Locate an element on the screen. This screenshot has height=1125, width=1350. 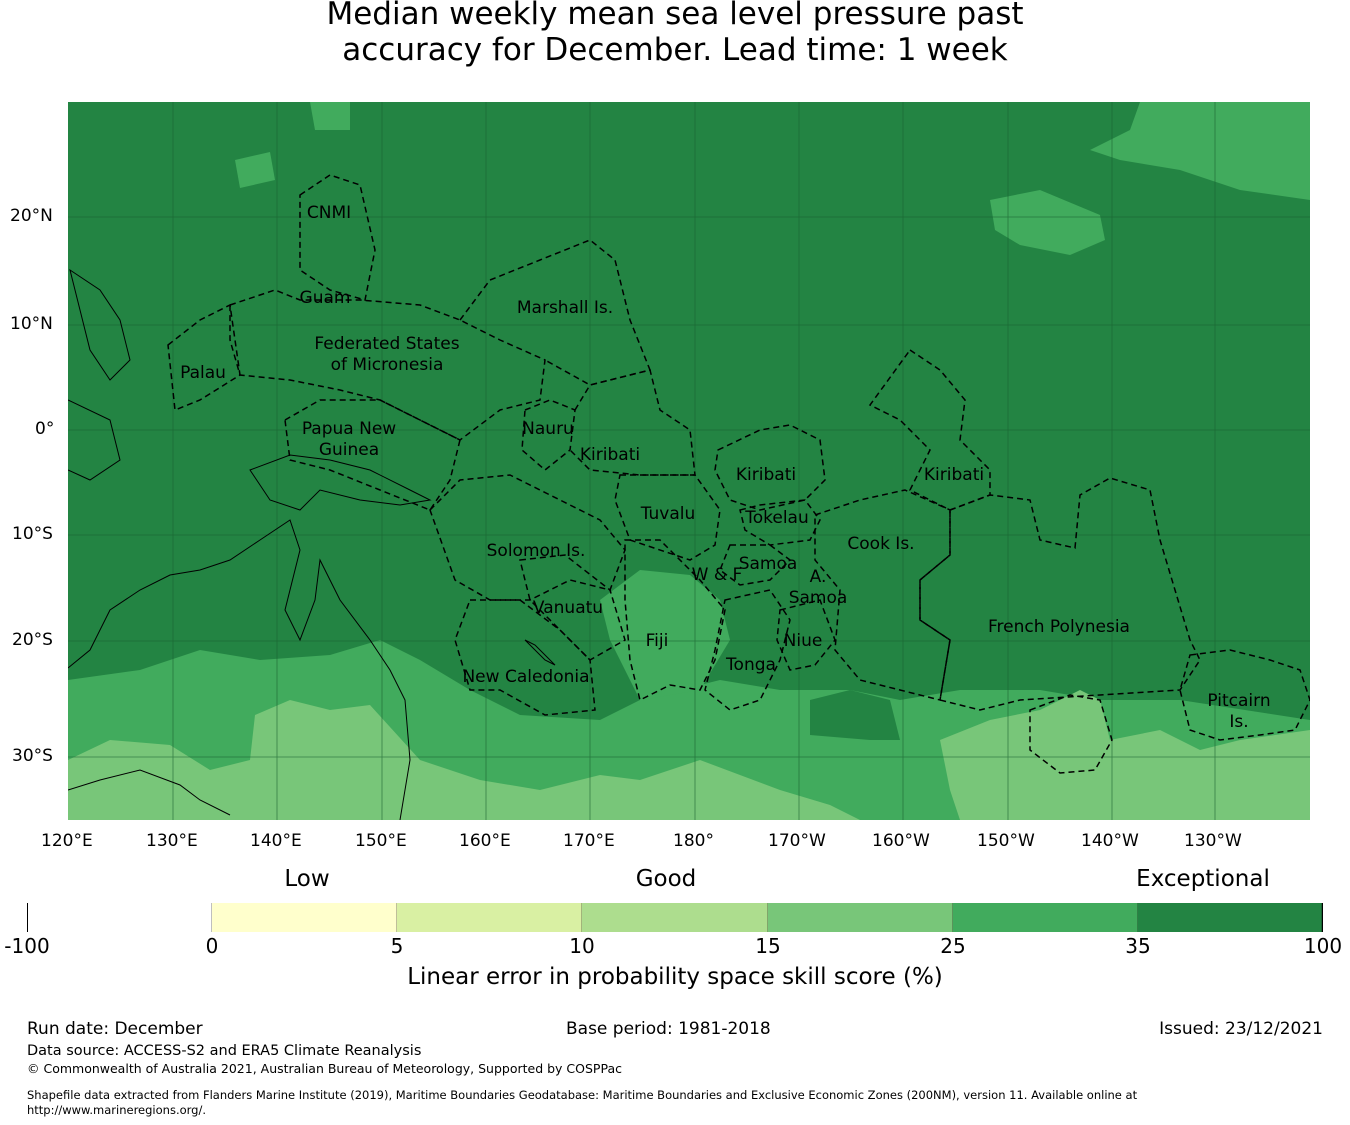
lon-tick: 140°E is located at coordinates (276, 841).